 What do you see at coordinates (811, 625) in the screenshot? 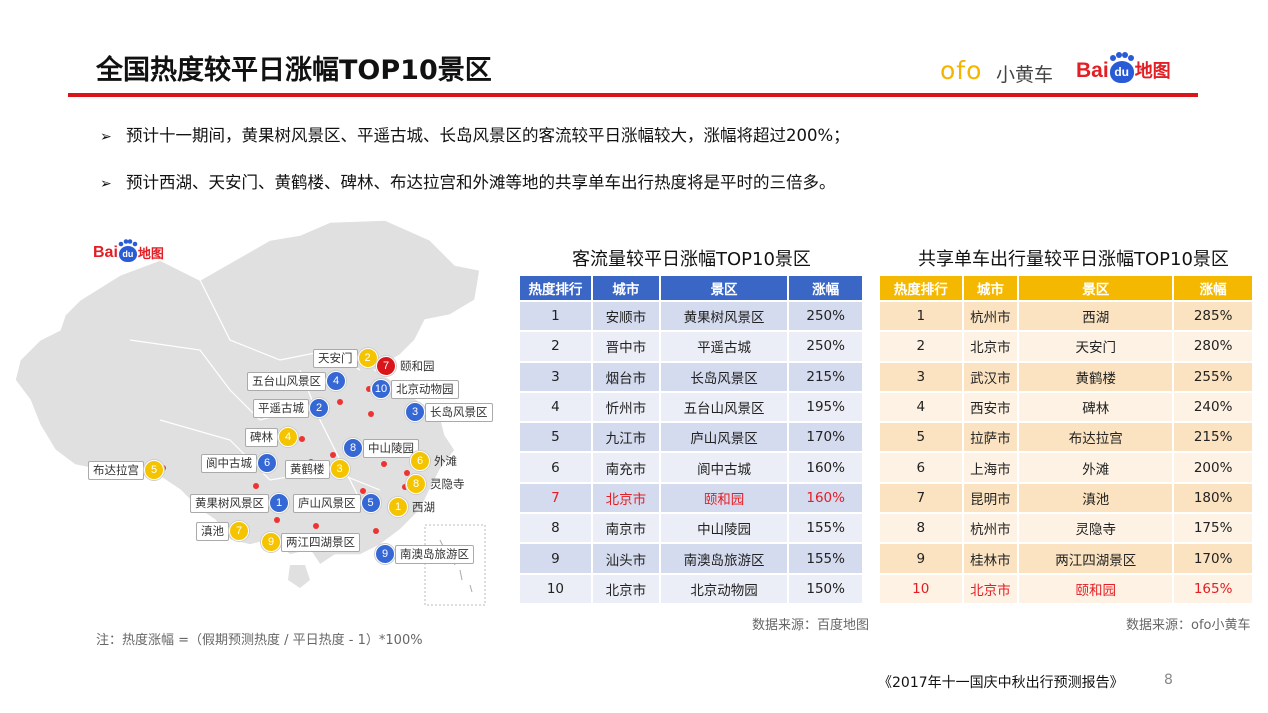
I see `table1-source: 数据来源：百度地图` at bounding box center [811, 625].